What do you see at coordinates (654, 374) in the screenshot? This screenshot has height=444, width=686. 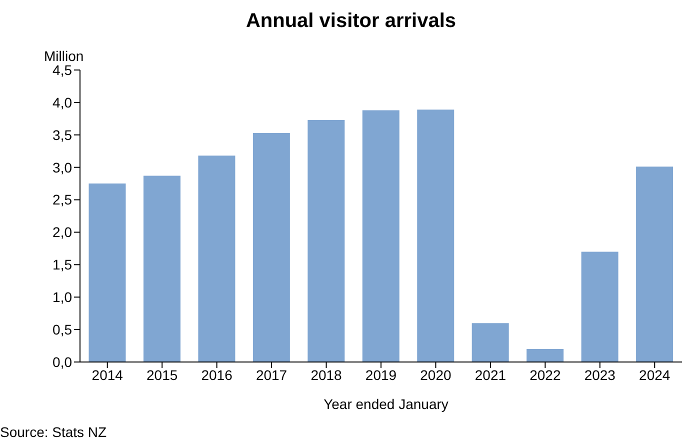 I see `x-tick-label: 2024` at bounding box center [654, 374].